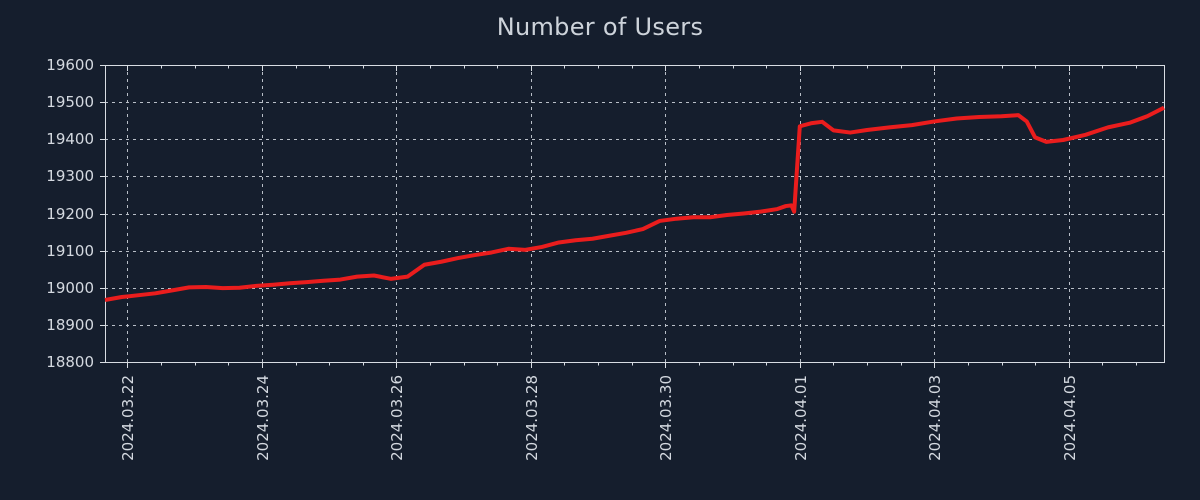  Describe the element at coordinates (532, 418) in the screenshot. I see `xtick-label: 2024.03.28` at that location.